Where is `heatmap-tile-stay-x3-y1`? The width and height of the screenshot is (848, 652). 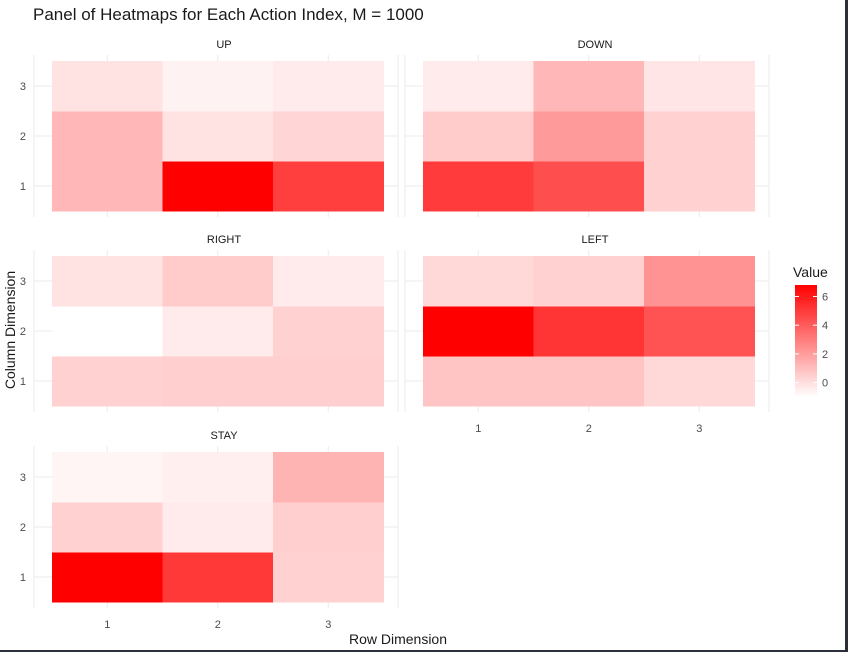 heatmap-tile-stay-x3-y1 is located at coordinates (328, 577).